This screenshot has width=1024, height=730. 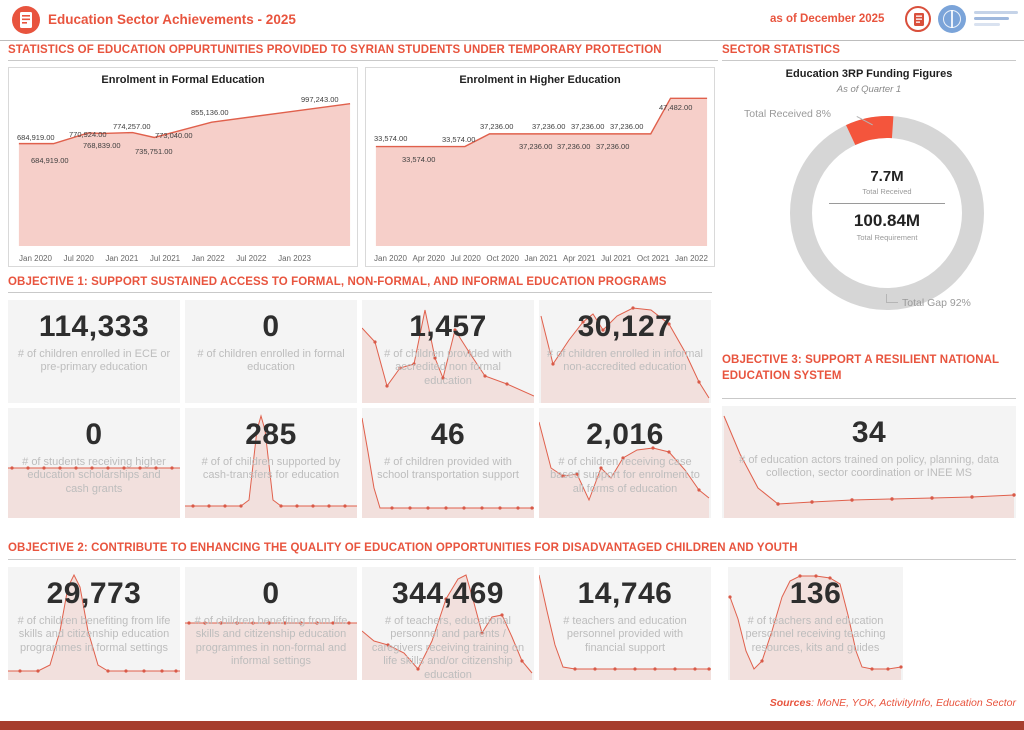 I want to click on total-requirement-caption: Total Requirement, so click(x=887, y=237).